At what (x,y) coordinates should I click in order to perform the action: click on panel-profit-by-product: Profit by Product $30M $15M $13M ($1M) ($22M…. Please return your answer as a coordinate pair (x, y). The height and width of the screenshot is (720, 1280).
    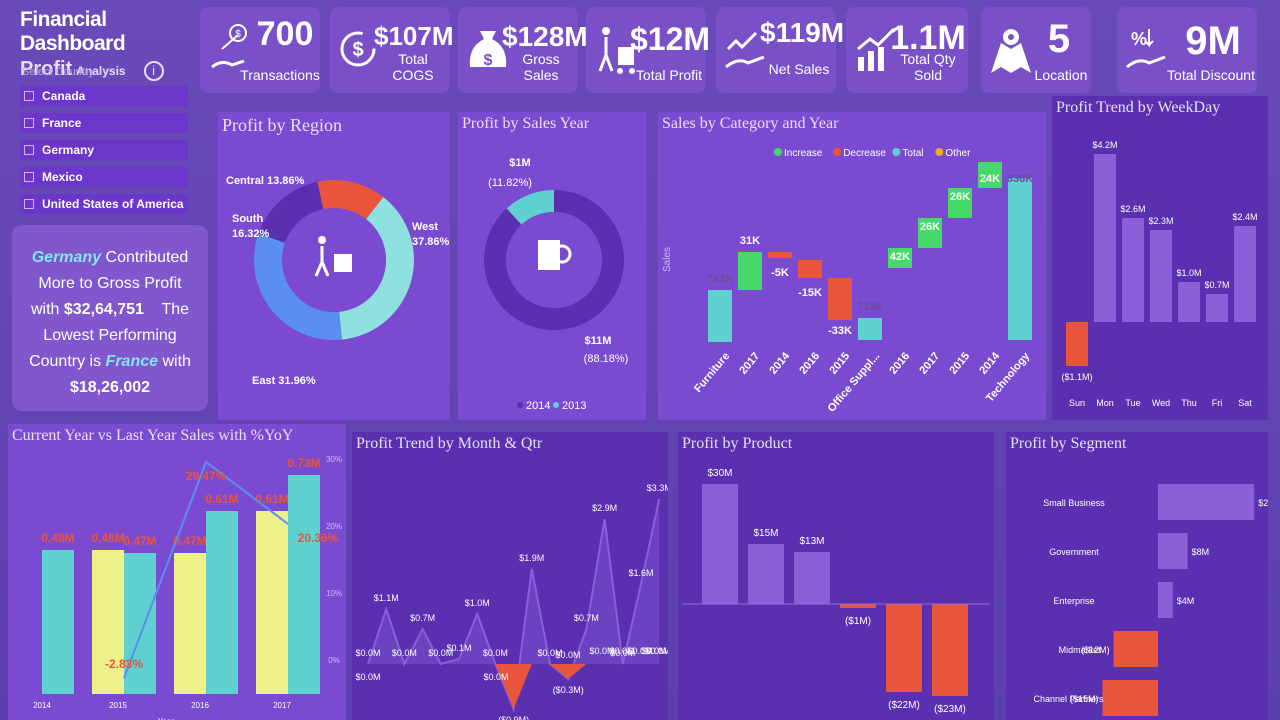
    Looking at the image, I should click on (836, 576).